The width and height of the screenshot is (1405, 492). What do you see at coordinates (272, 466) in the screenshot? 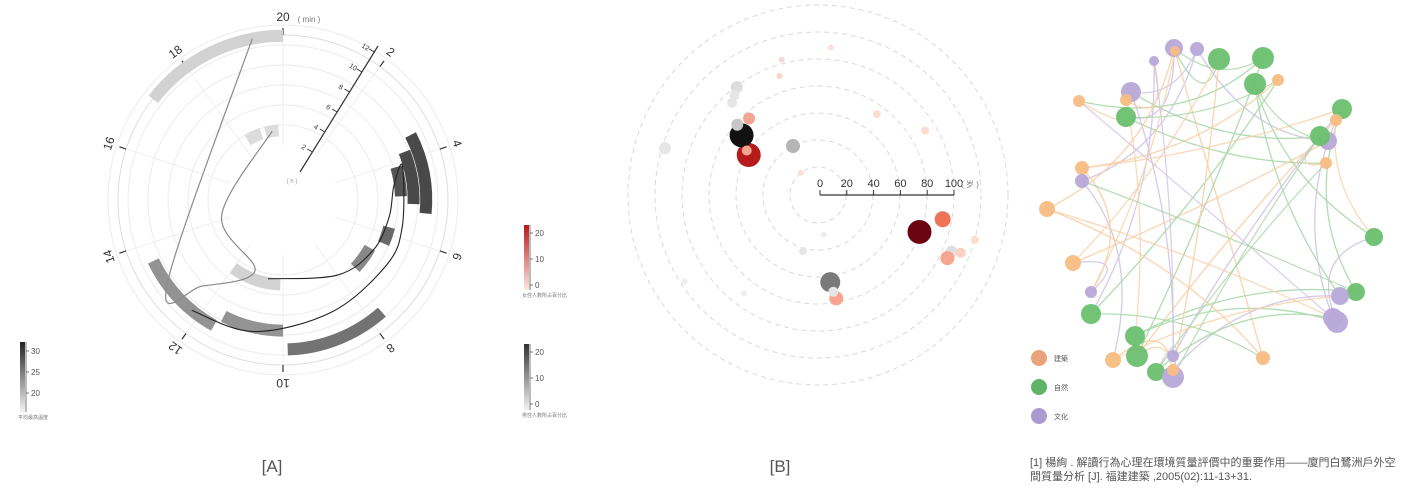
I see `panel-label-a: [A]` at bounding box center [272, 466].